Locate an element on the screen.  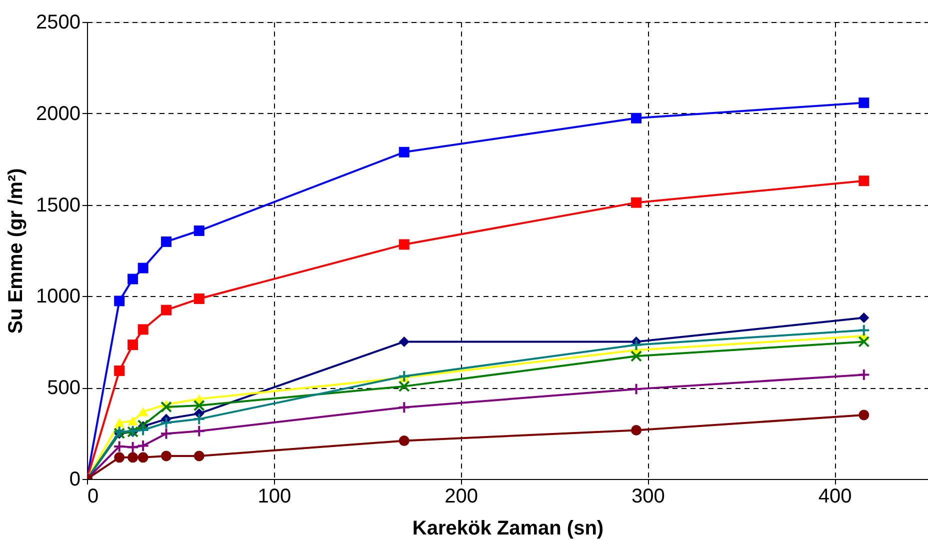
x-tick-label: 300 is located at coordinates (648, 497).